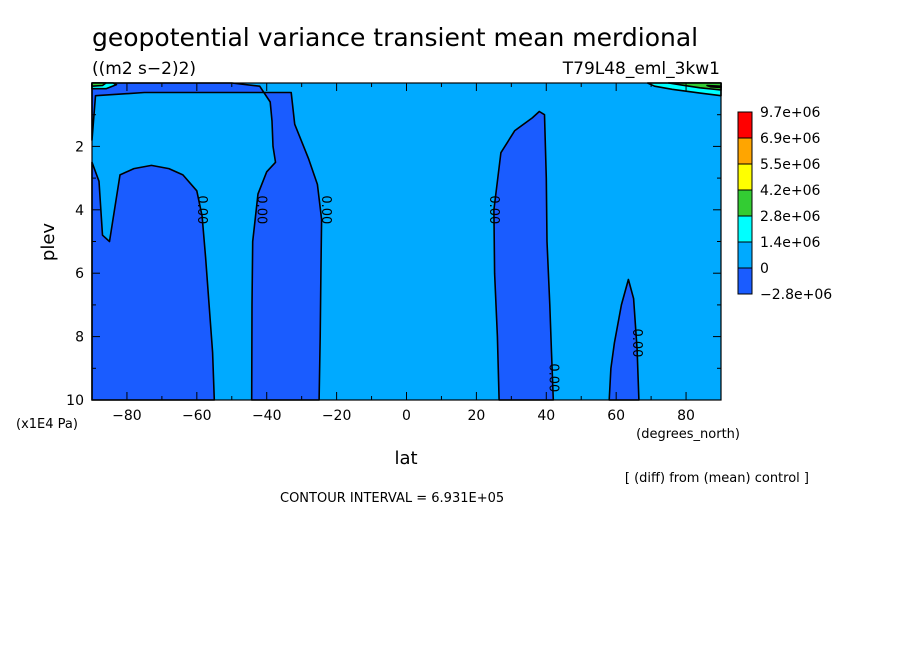  What do you see at coordinates (267, 416) in the screenshot?
I see `x-tick-label: −40` at bounding box center [267, 416].